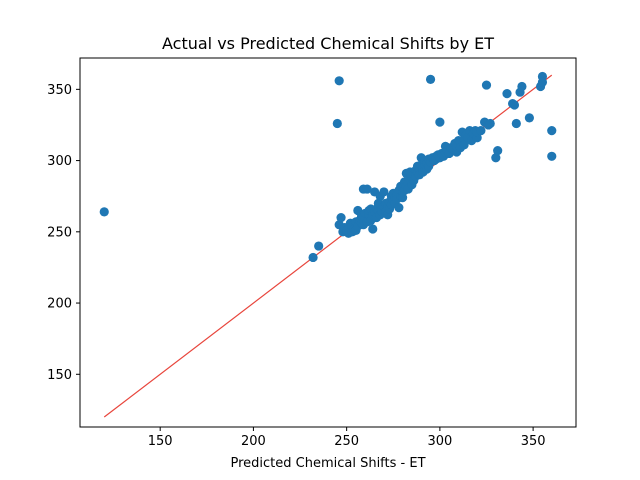 The width and height of the screenshot is (640, 480). What do you see at coordinates (59, 90) in the screenshot?
I see `y-tick-label: 350` at bounding box center [59, 90].